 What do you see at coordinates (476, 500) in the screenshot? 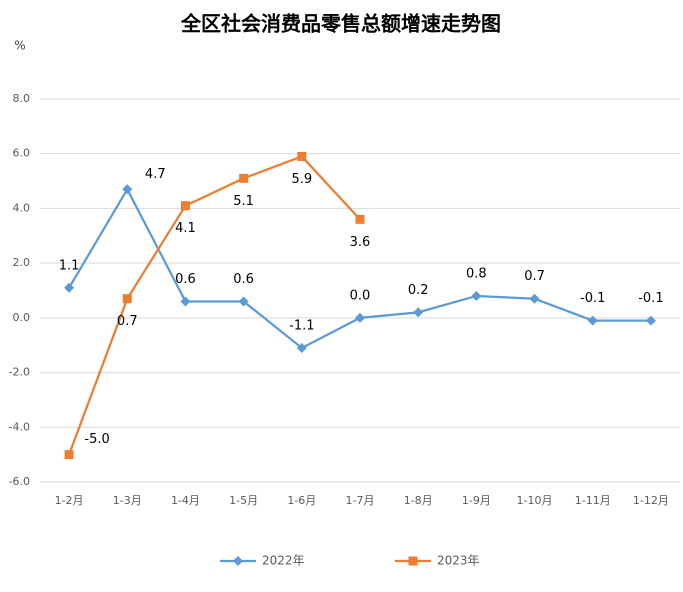
I see `x-tick-label: 1-9月` at bounding box center [476, 500].